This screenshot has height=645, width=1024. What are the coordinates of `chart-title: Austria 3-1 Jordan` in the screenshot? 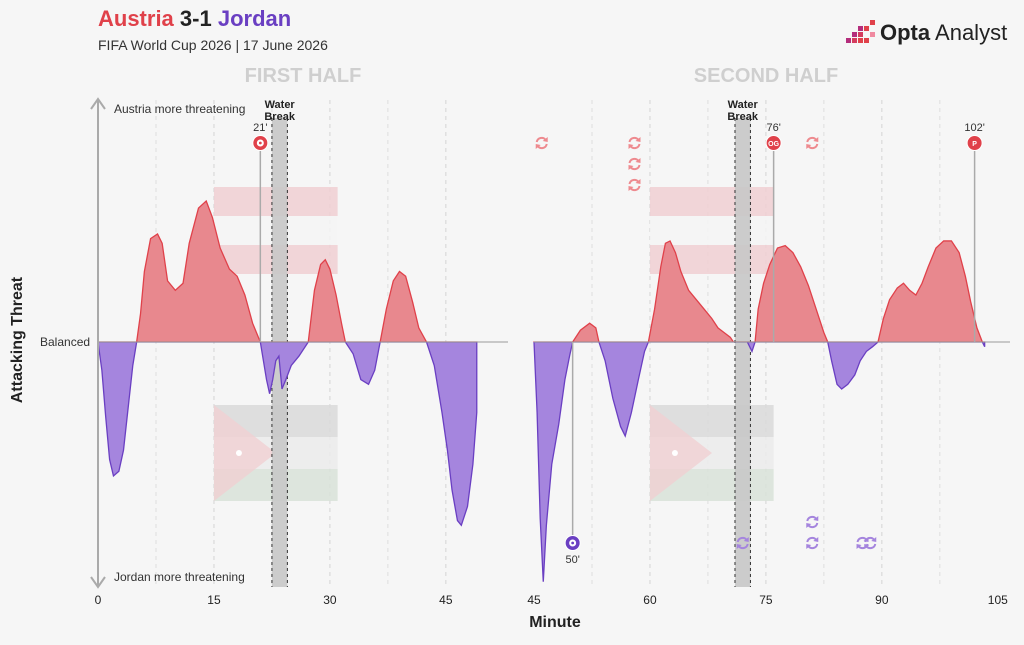 It's located at (194, 19).